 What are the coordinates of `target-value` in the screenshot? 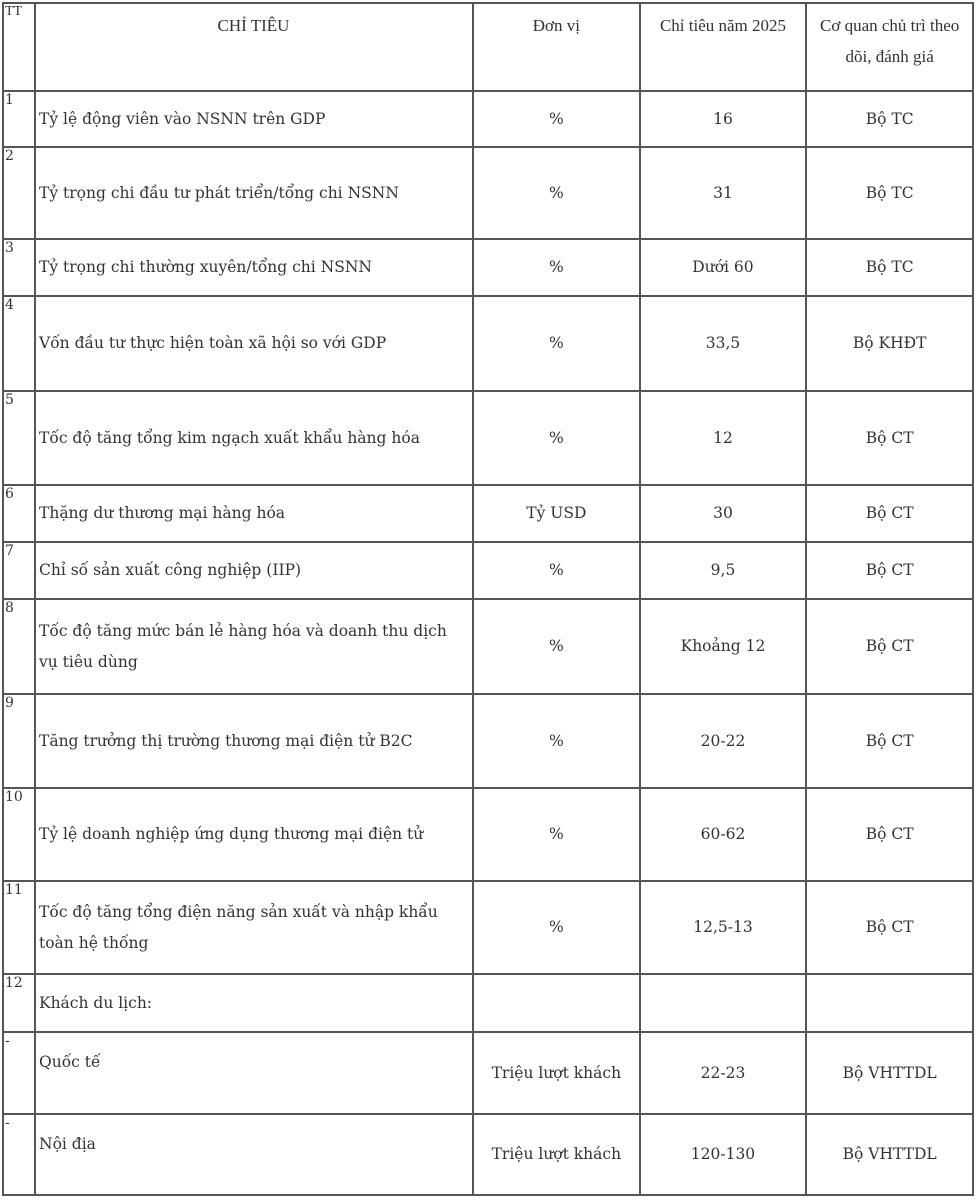 It's located at (723, 1003).